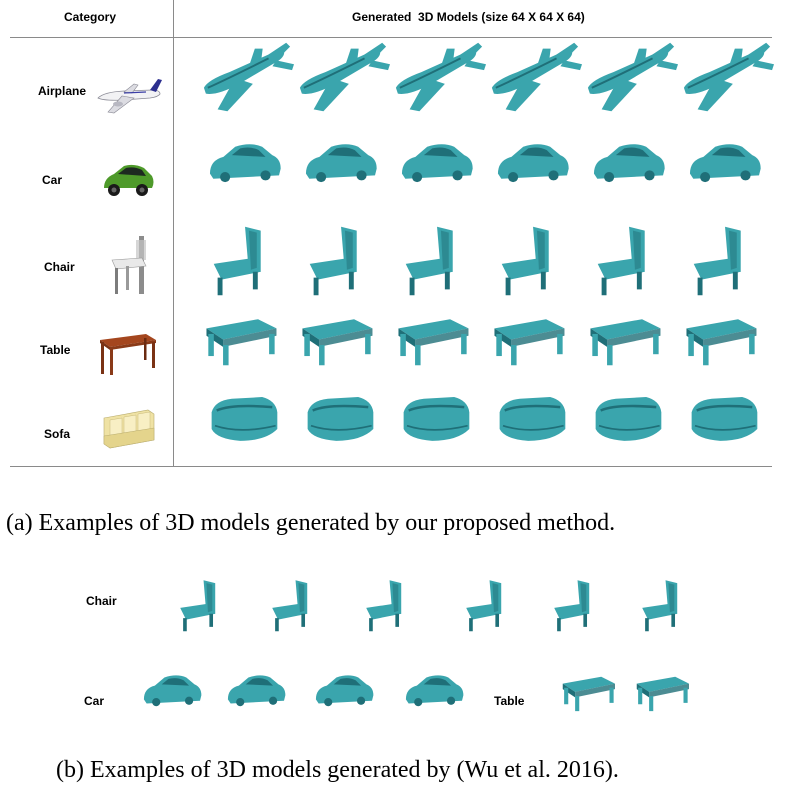  I want to click on row-label-airplane: Airplane, so click(62, 91).